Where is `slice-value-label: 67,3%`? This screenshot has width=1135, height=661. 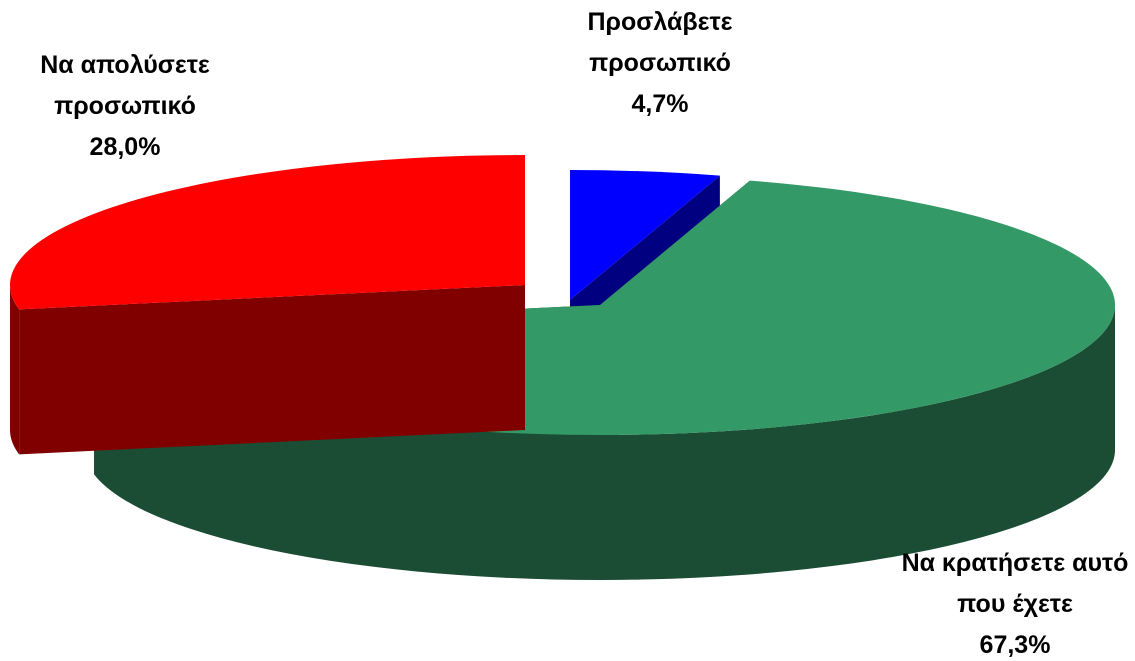 slice-value-label: 67,3% is located at coordinates (1015, 645).